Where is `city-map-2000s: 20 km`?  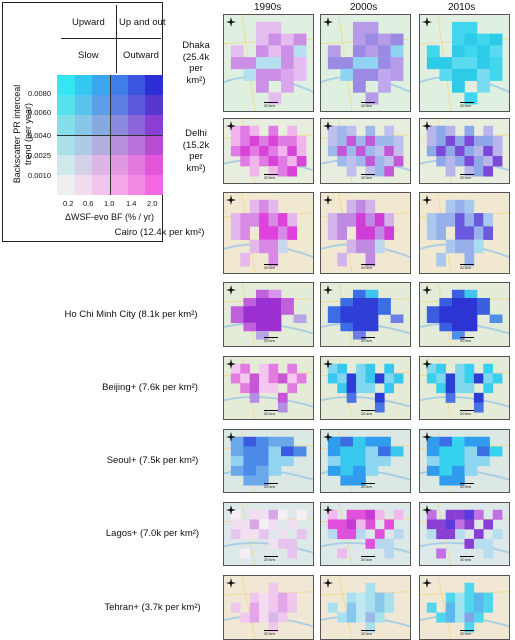 city-map-2000s: 20 km is located at coordinates (365, 63).